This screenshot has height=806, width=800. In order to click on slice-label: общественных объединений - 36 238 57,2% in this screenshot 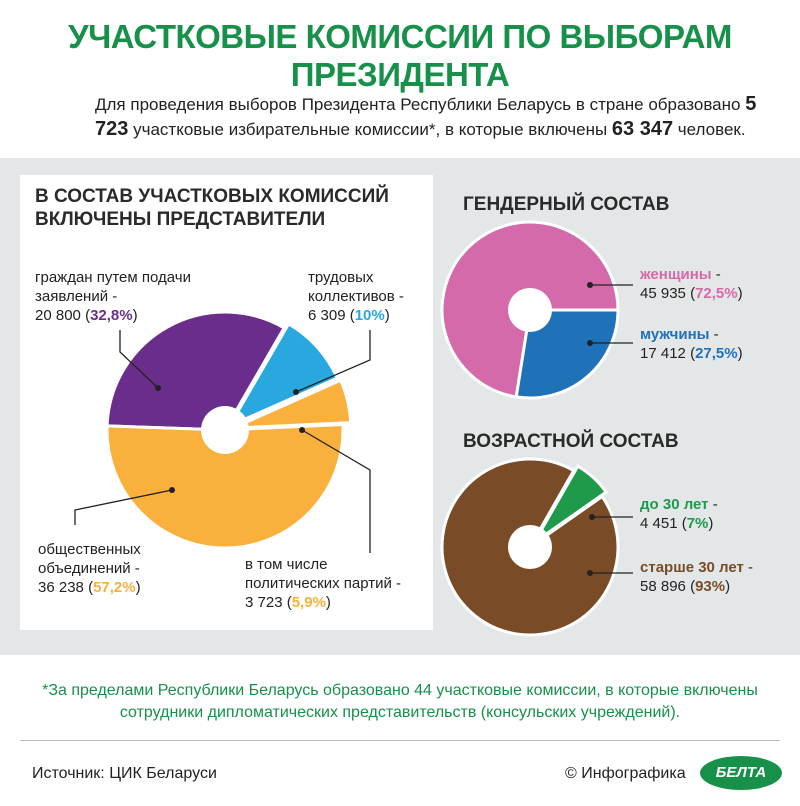, I will do `click(118, 568)`.